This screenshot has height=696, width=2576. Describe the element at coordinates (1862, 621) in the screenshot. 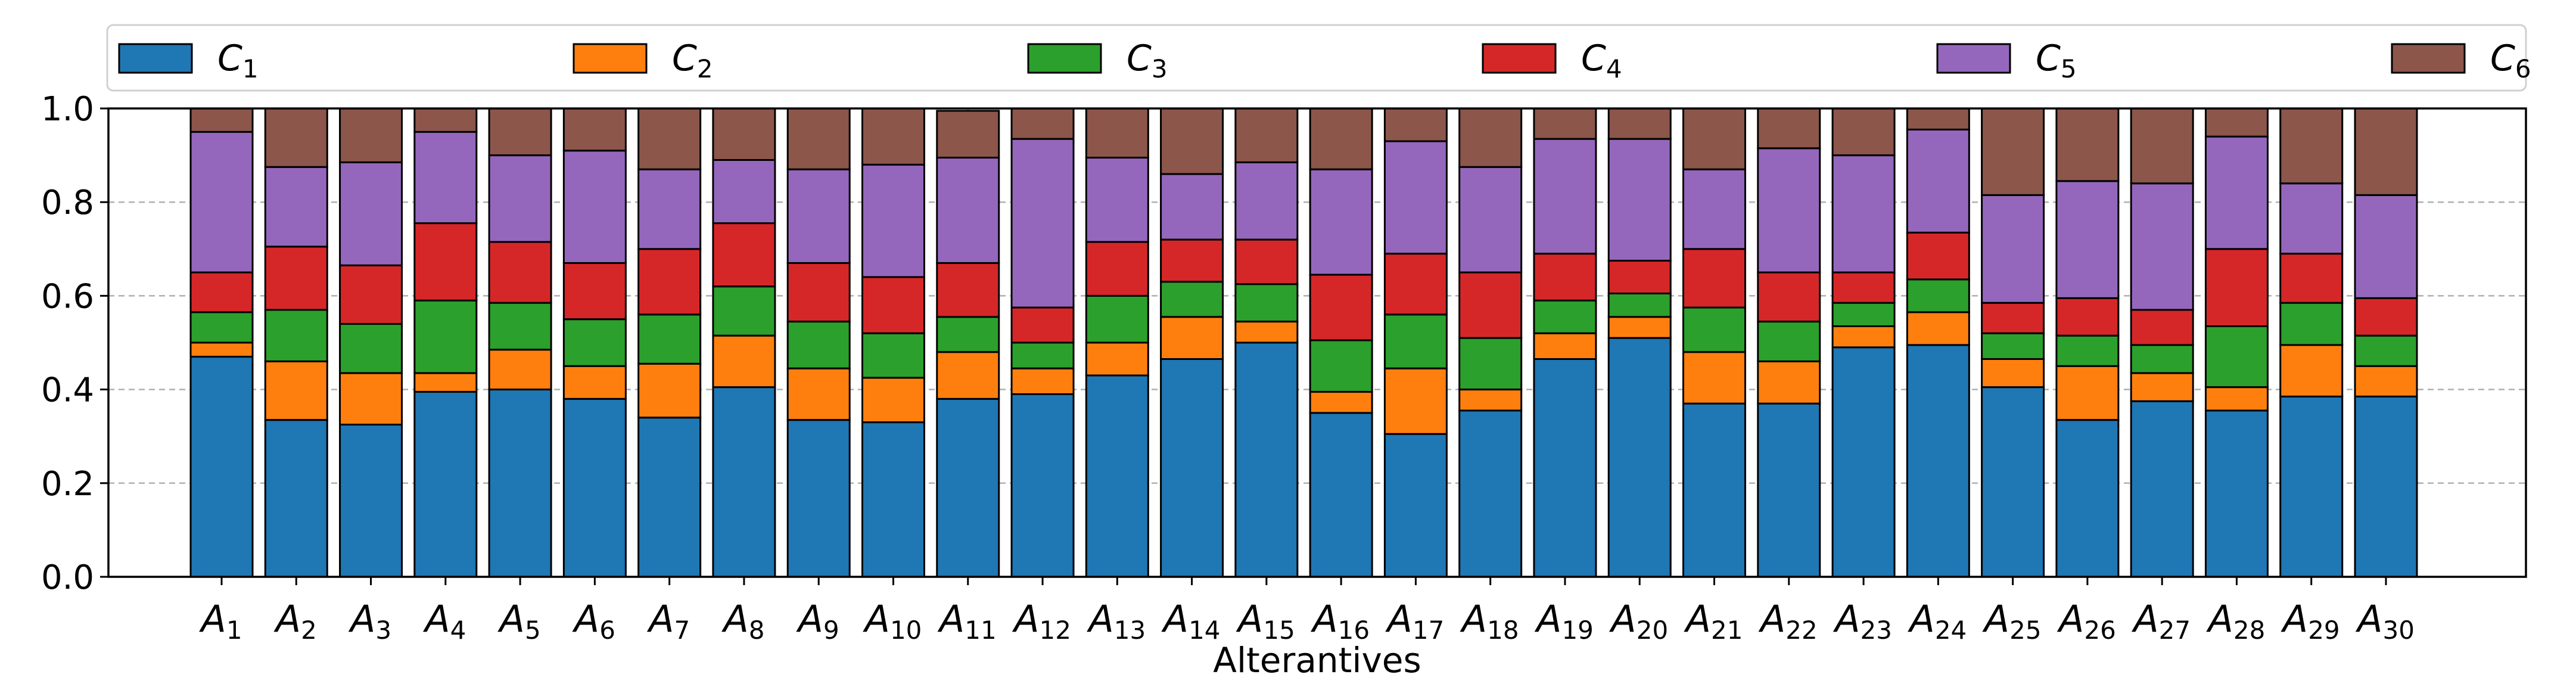

I see `x-tick-label: A23` at that location.